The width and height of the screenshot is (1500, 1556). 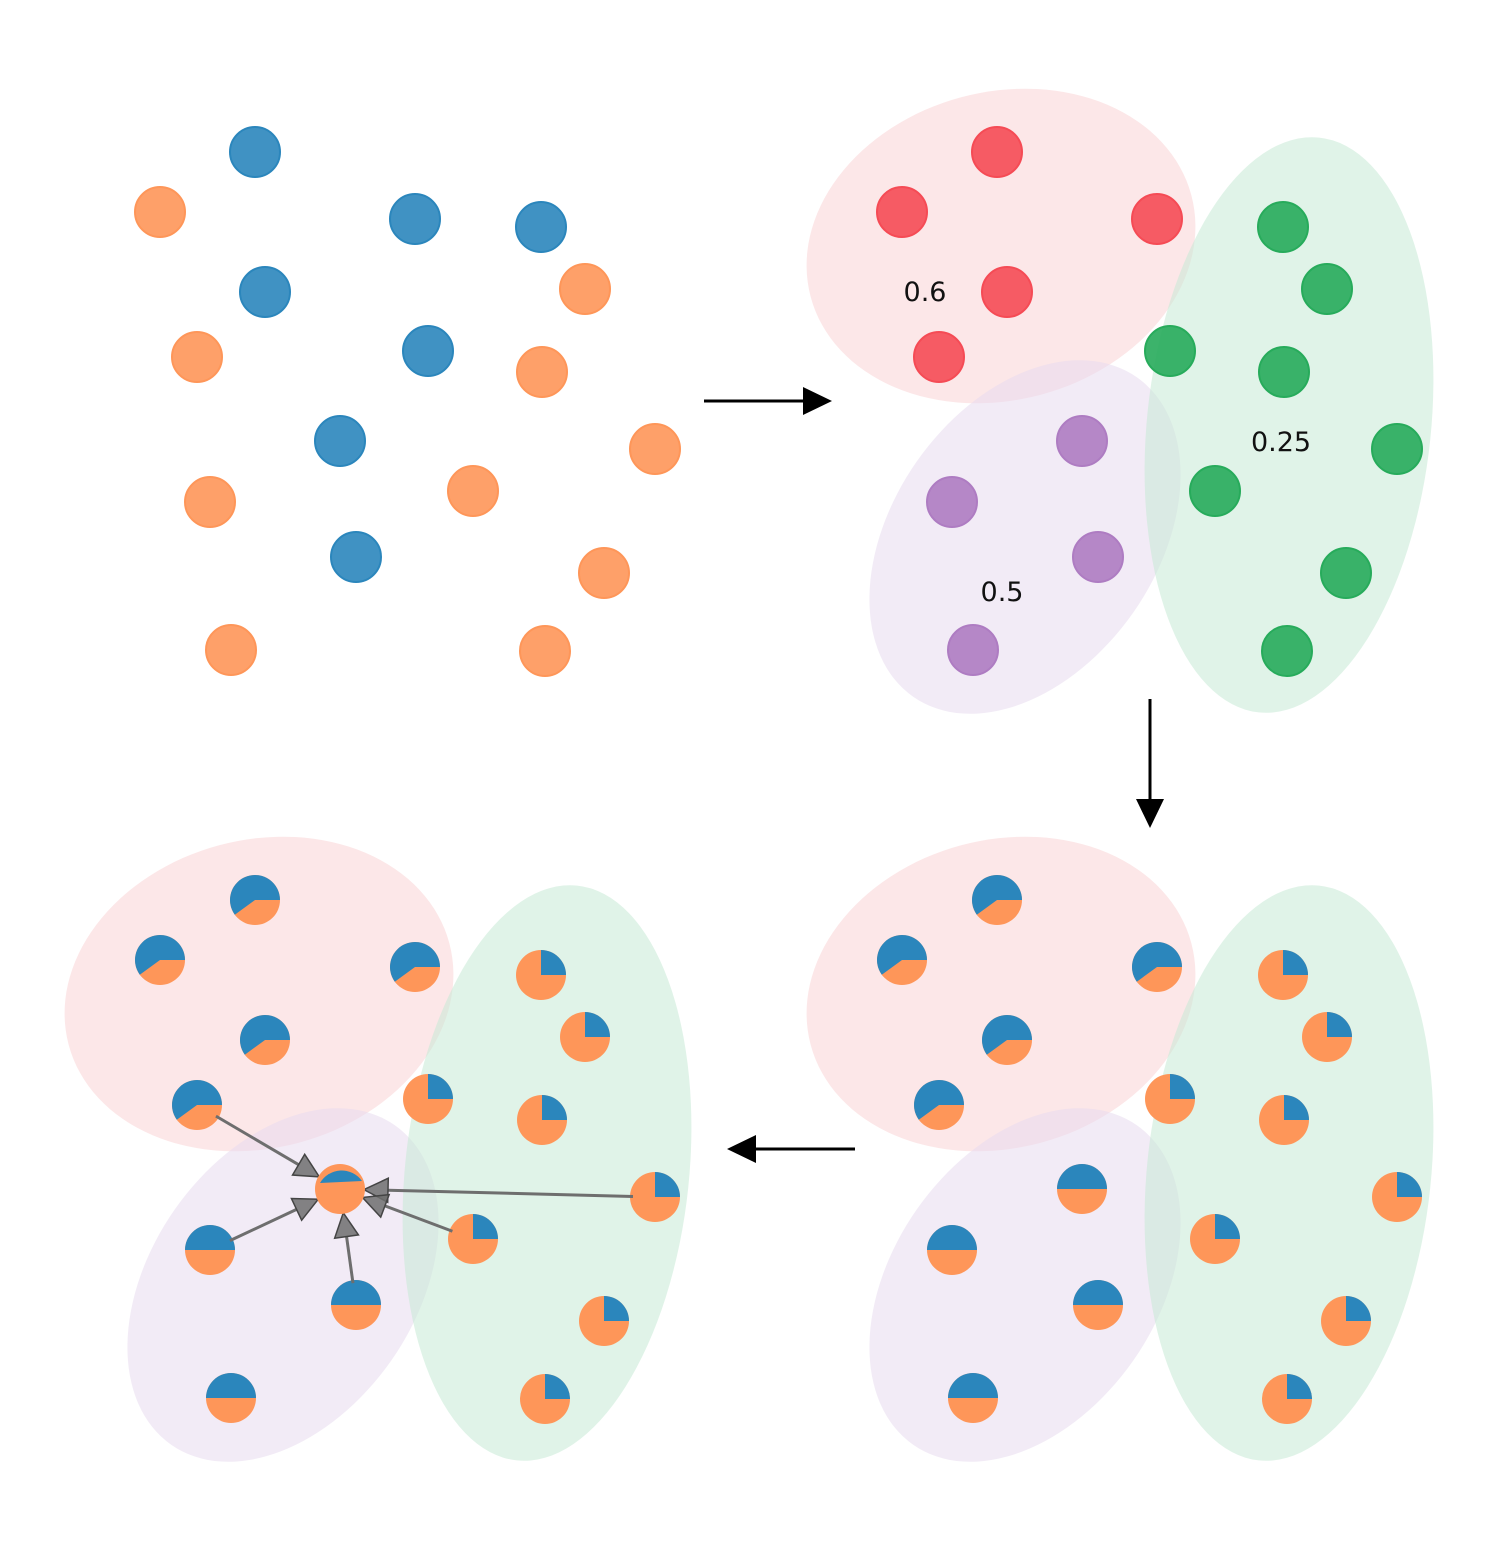 I want to click on cluster-label-green: 0.25, so click(x=1281, y=442).